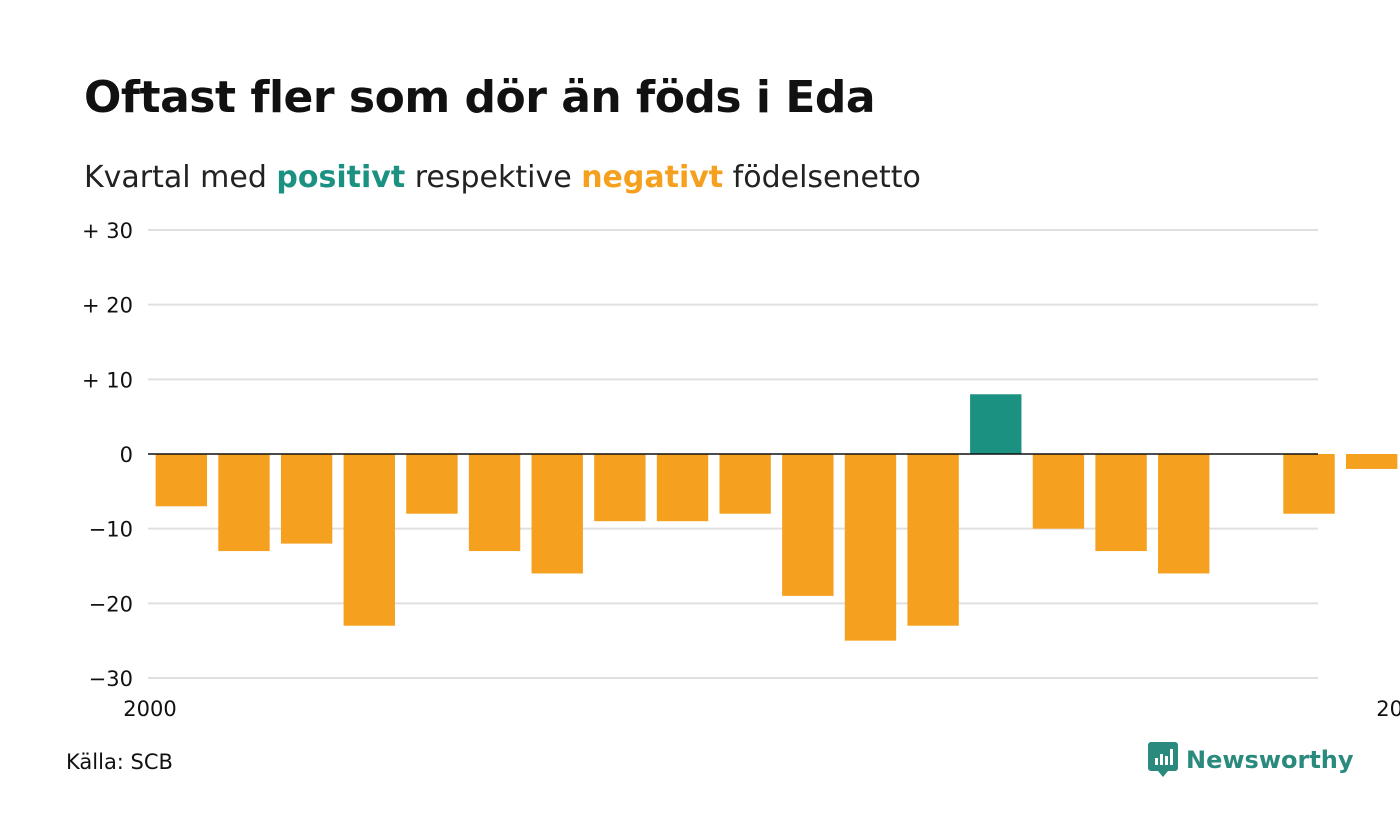 The width and height of the screenshot is (1400, 840). I want to click on brand-logo: Newsworthy, so click(1251, 760).